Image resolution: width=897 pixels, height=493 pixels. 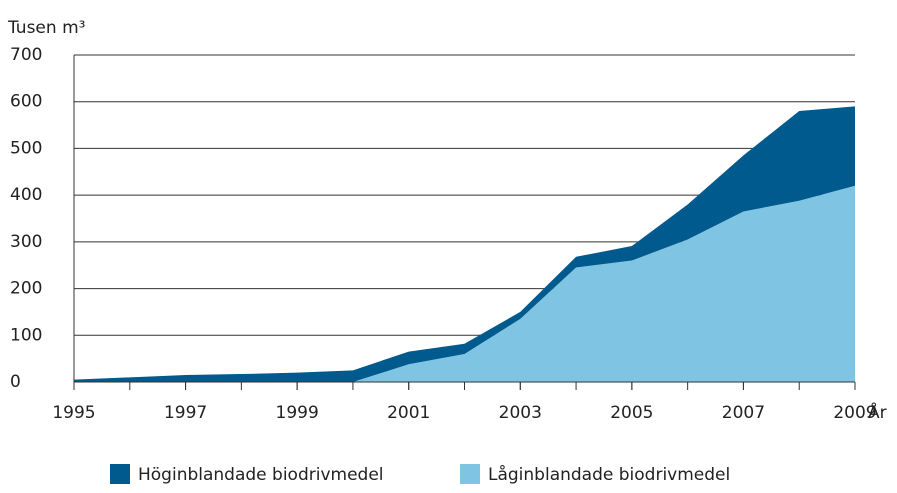 What do you see at coordinates (743, 413) in the screenshot?
I see `x-tick-label: 2007` at bounding box center [743, 413].